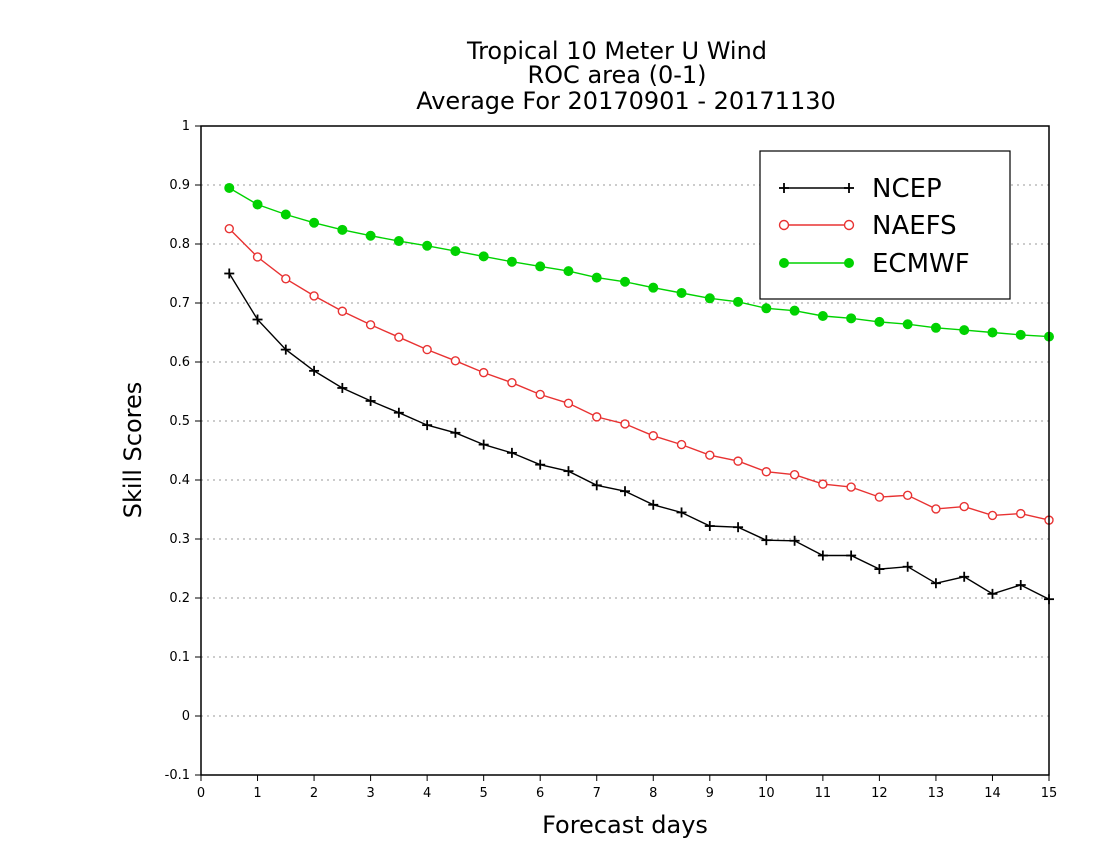 The width and height of the screenshot is (1100, 850). I want to click on x-tick-label: 14, so click(992, 793).